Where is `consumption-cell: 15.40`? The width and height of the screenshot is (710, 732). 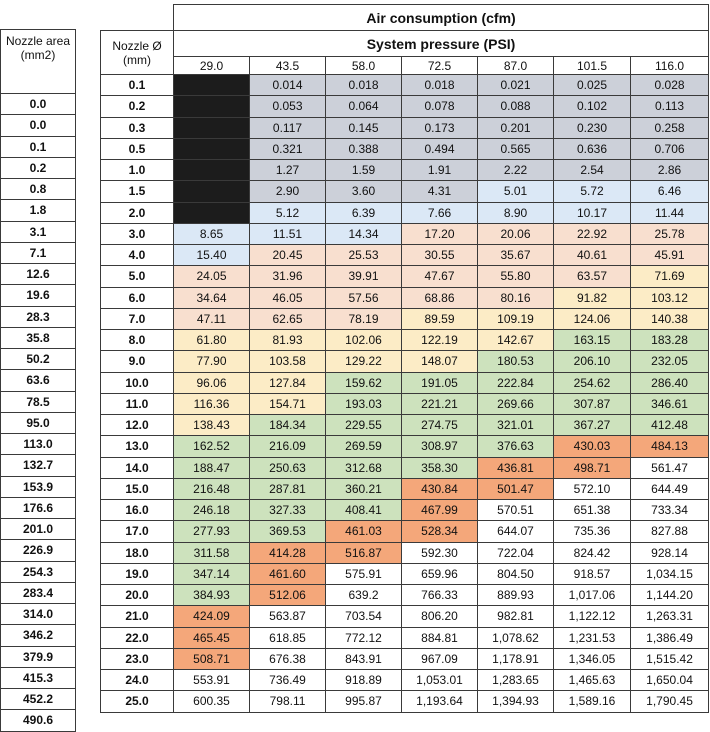
consumption-cell: 15.40 is located at coordinates (211, 255).